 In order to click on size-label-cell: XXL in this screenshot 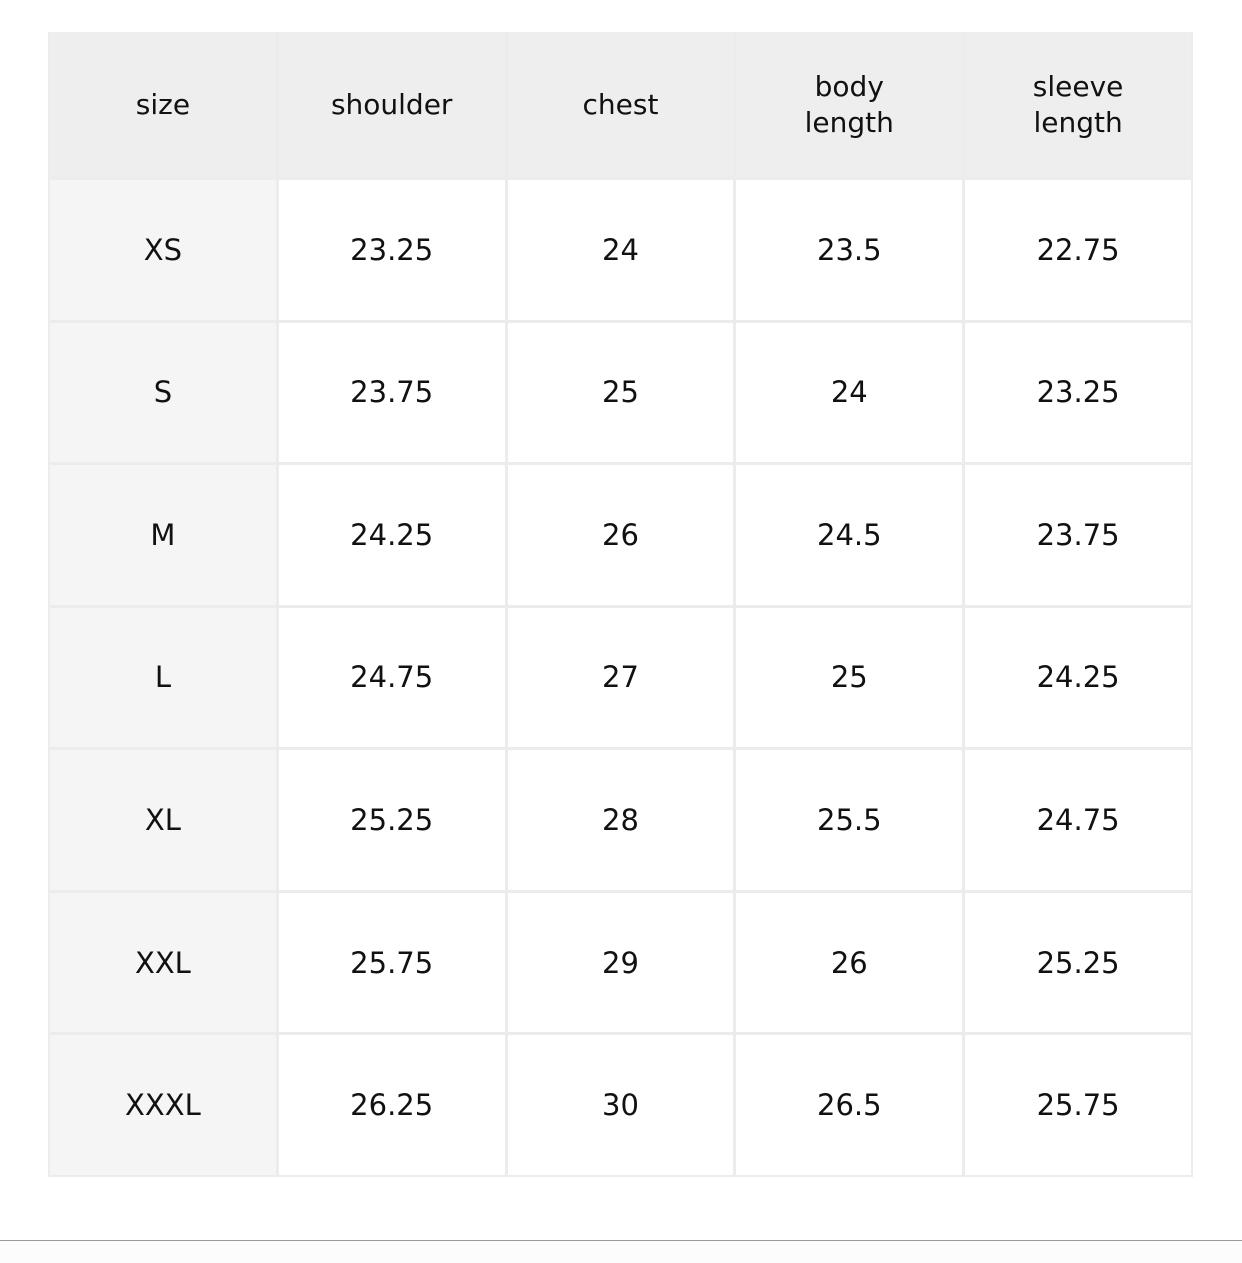, I will do `click(163, 962)`.